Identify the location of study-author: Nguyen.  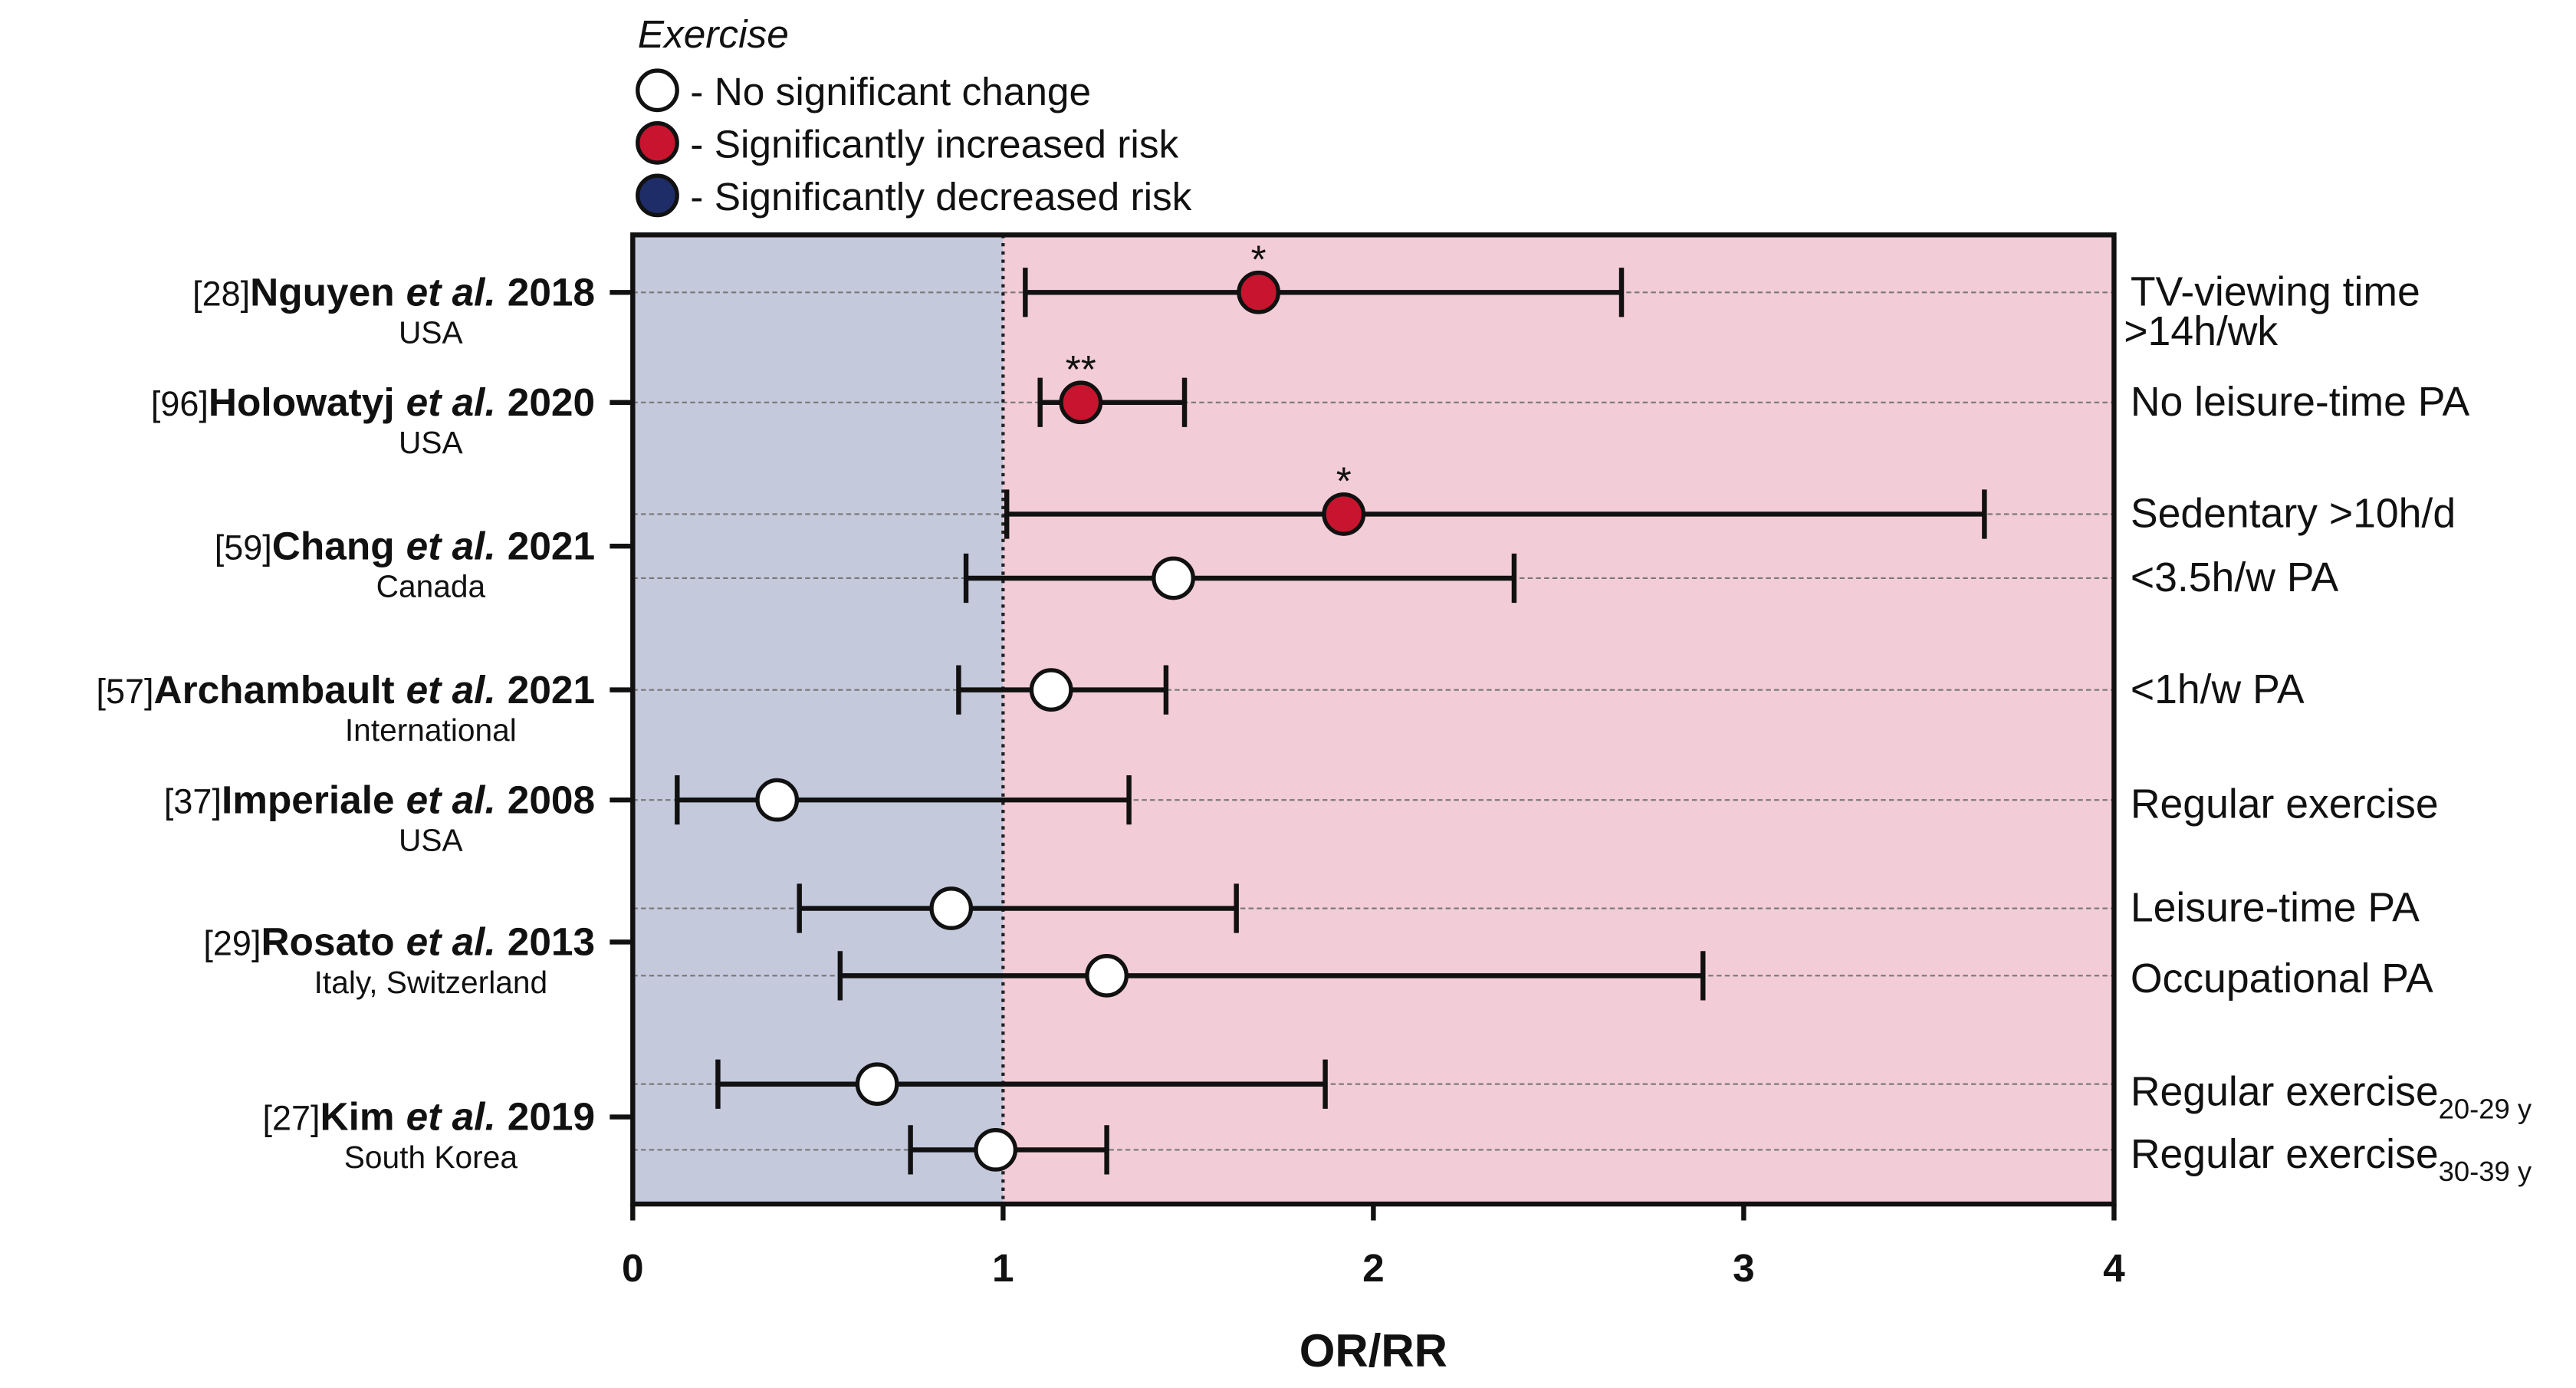
(322, 291).